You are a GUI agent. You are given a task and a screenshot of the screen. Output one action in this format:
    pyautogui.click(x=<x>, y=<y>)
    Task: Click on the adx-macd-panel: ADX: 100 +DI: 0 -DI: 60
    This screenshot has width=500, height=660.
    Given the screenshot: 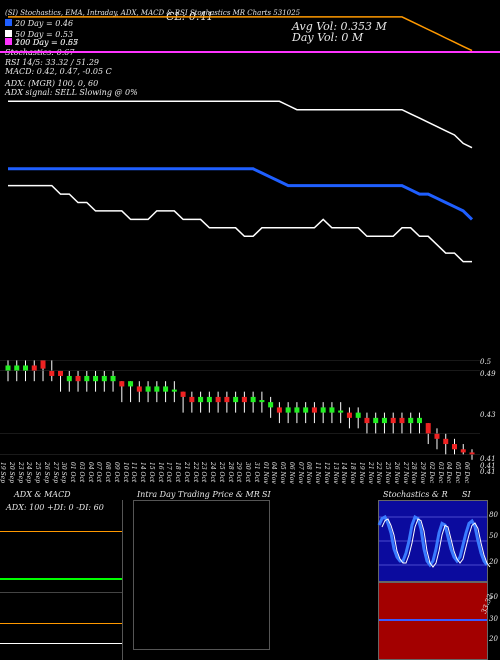 What is the action you would take?
    pyautogui.click(x=61, y=580)
    